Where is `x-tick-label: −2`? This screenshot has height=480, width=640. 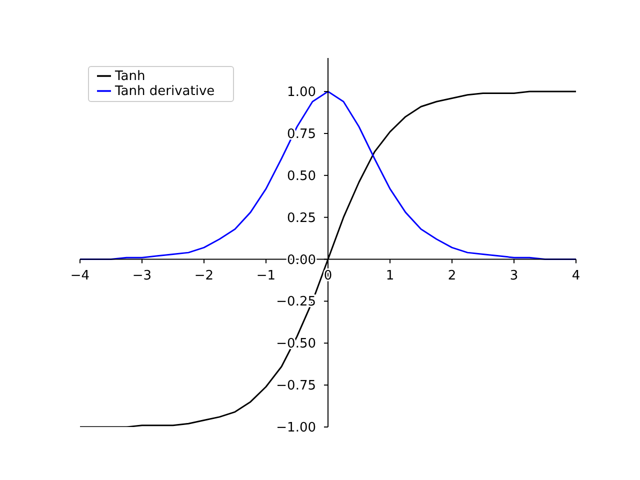
x-tick-label: −2 is located at coordinates (204, 276).